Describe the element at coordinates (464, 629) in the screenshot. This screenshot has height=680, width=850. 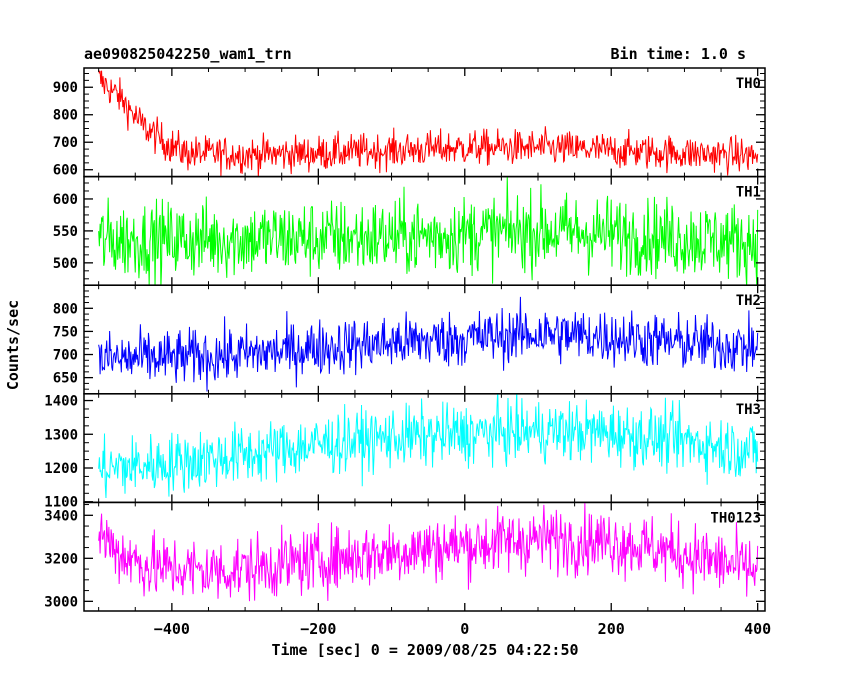
I see `x-tick-label: 0` at that location.